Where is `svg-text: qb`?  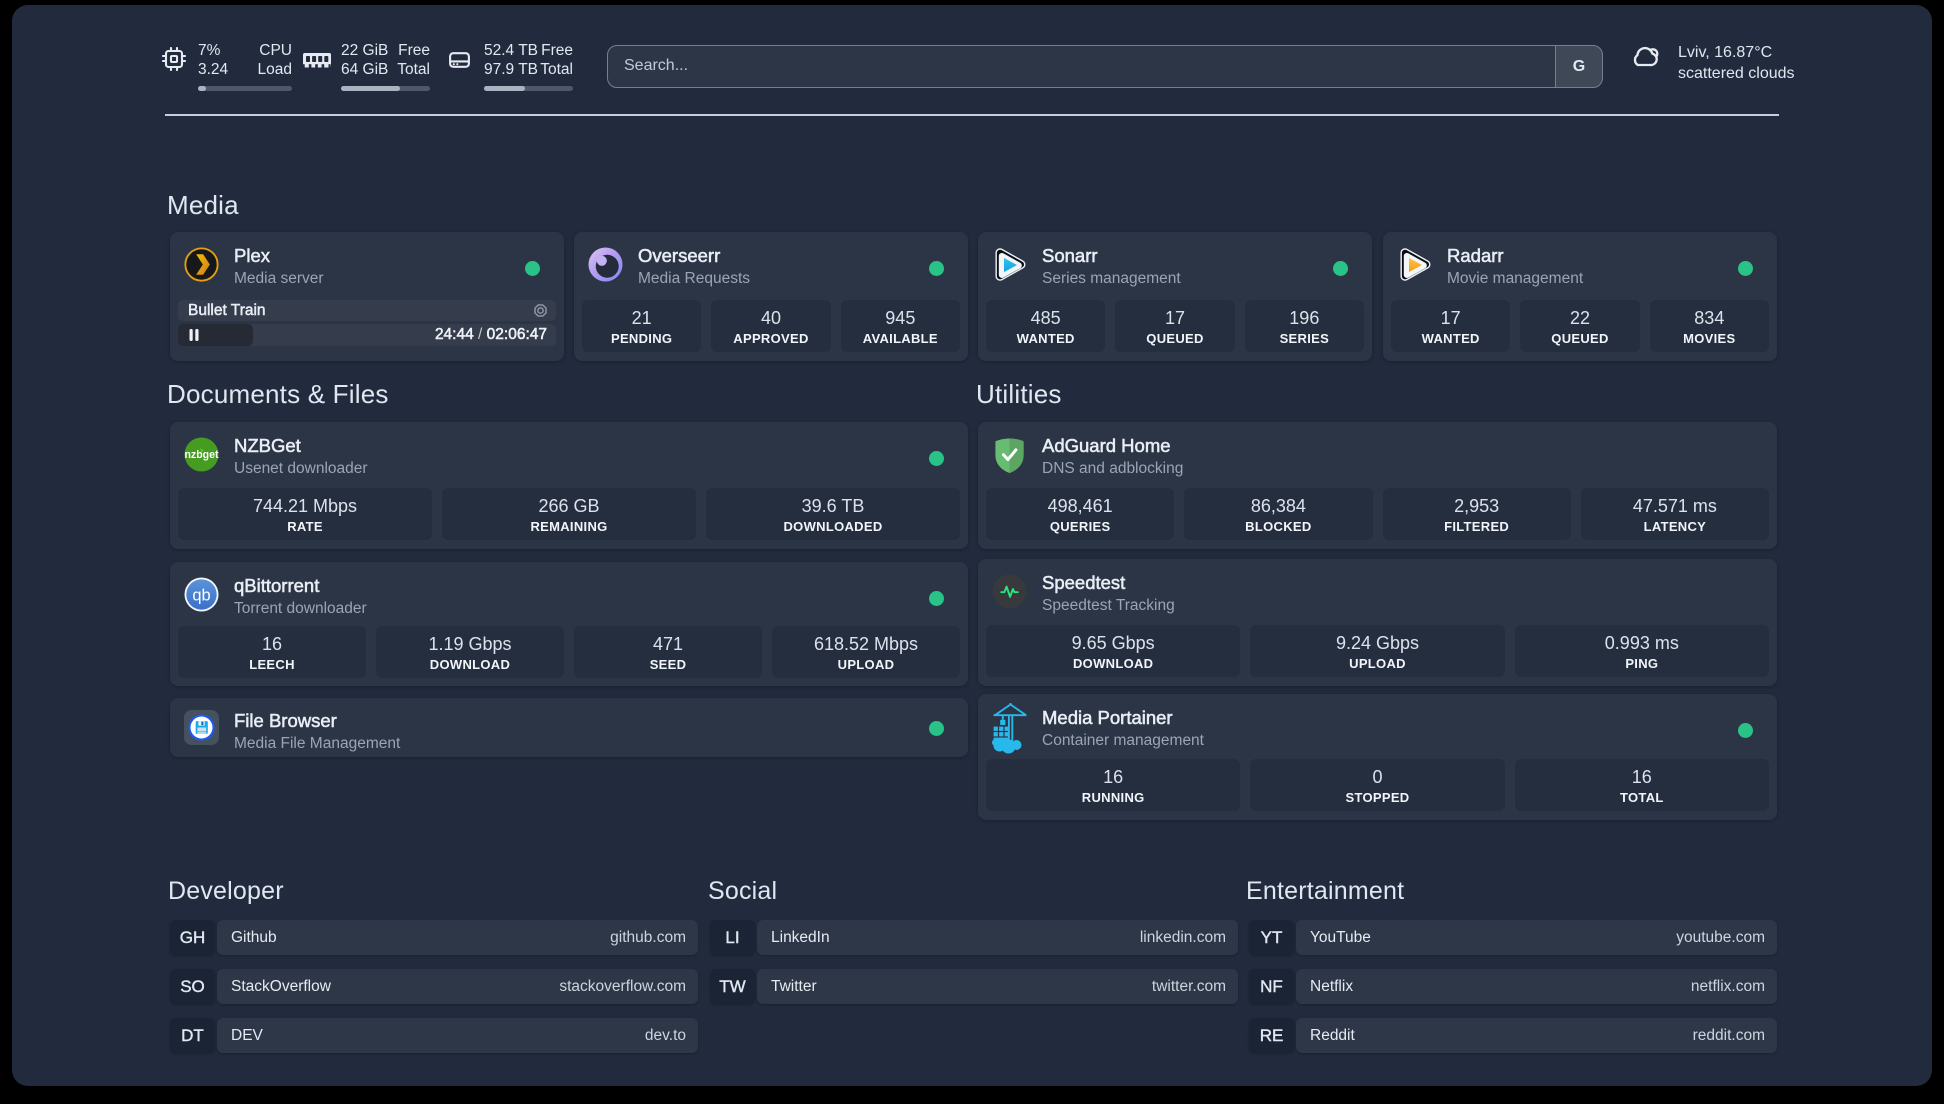 svg-text: qb is located at coordinates (201, 594).